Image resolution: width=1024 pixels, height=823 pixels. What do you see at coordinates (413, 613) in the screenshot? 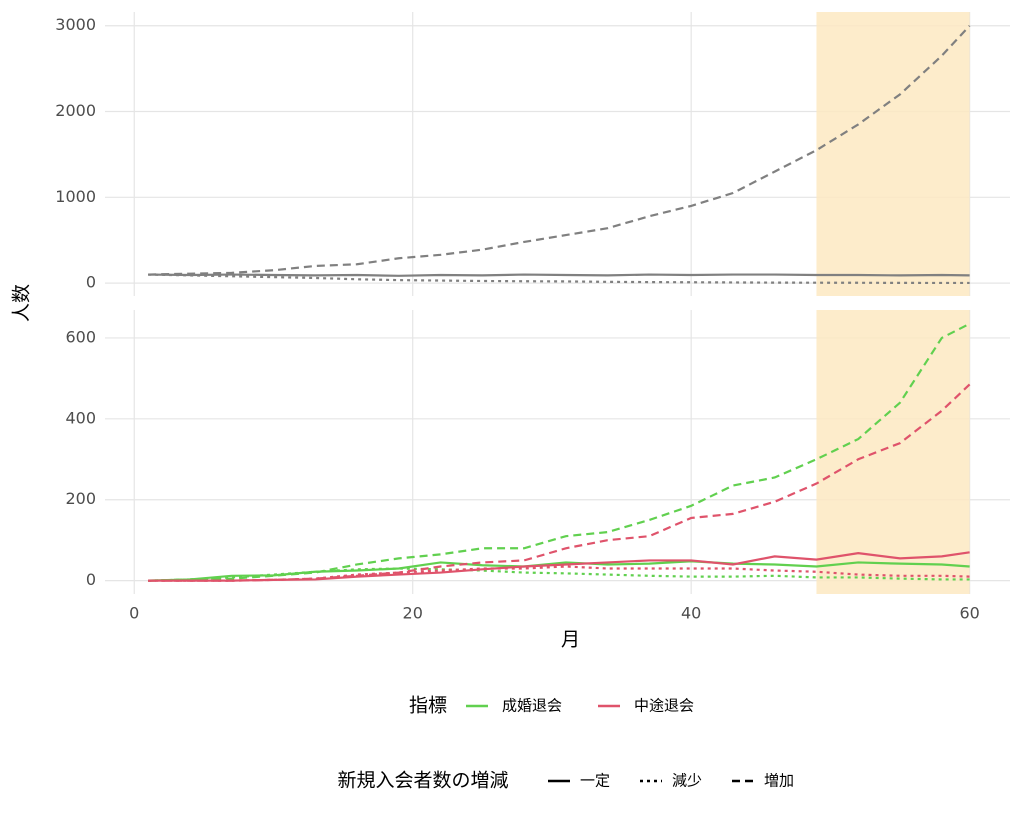
I see `x-tick-label: 20` at bounding box center [413, 613].